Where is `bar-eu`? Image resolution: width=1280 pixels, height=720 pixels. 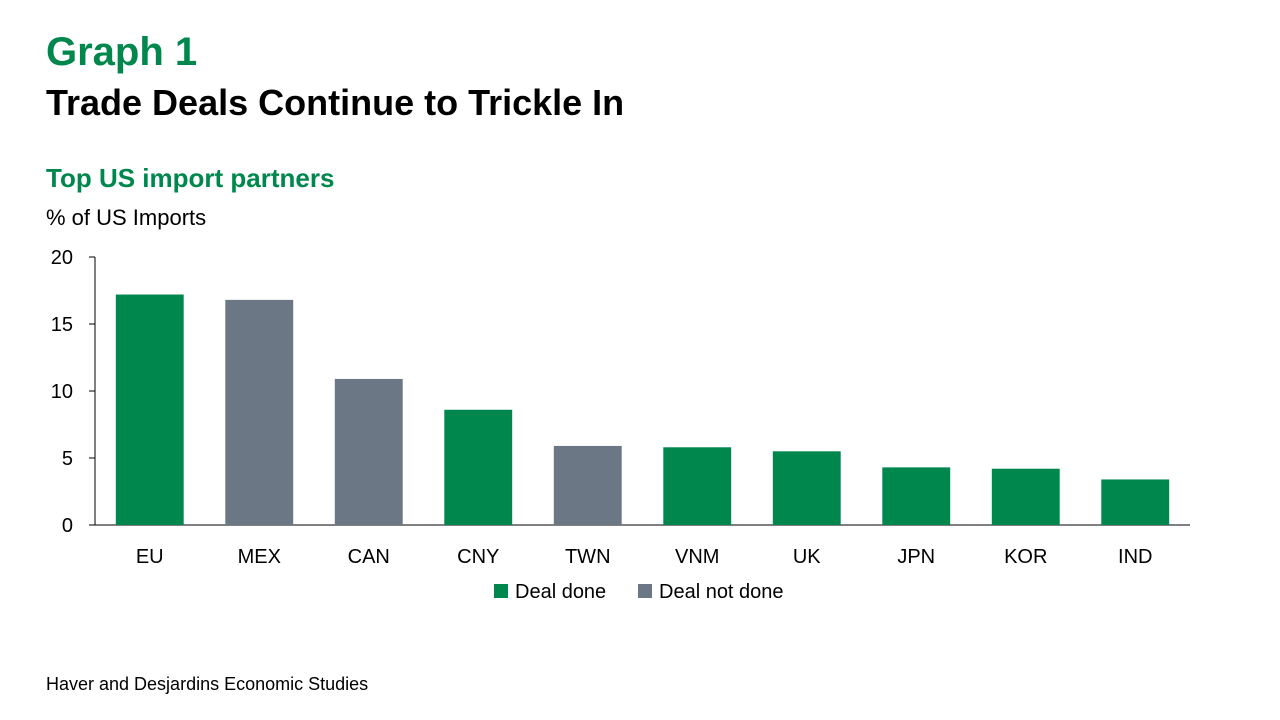 bar-eu is located at coordinates (149, 409).